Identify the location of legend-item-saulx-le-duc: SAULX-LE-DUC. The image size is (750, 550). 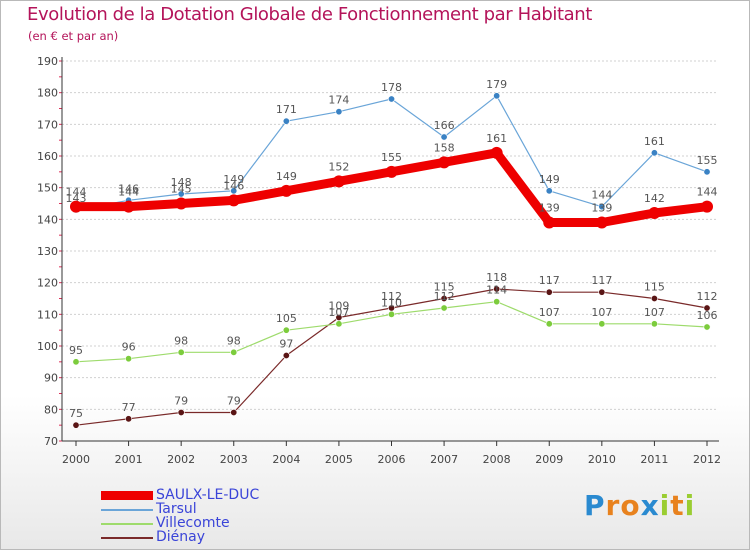
(231, 495).